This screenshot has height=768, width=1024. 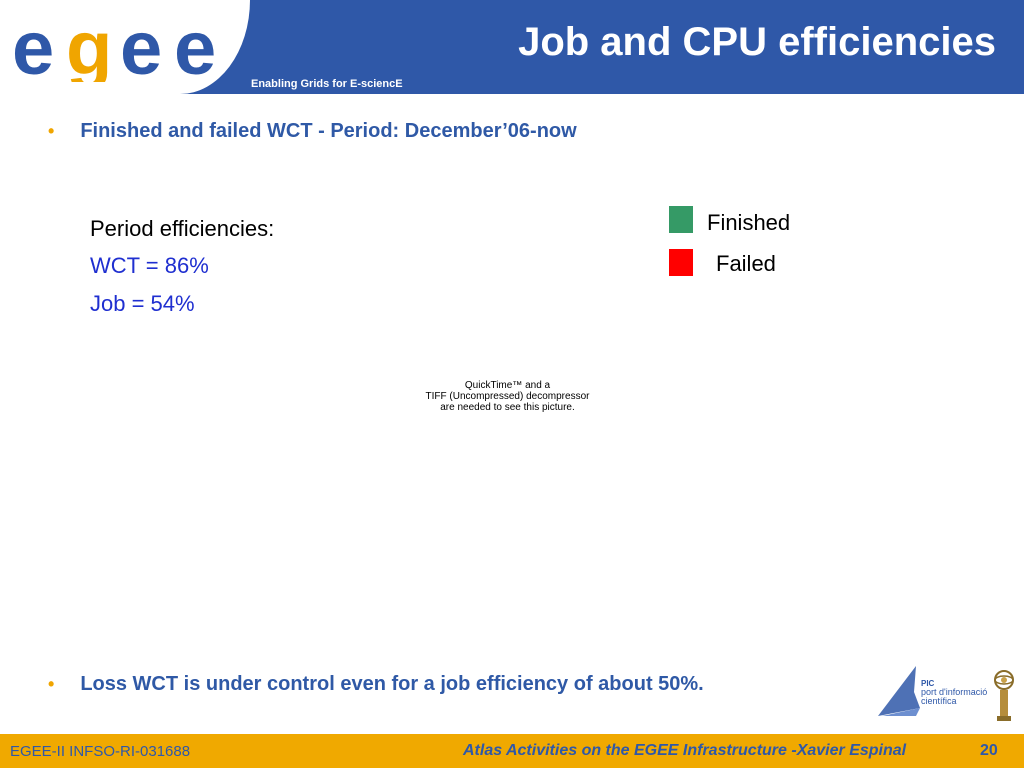 What do you see at coordinates (149, 265) in the screenshot?
I see `wct-efficiency: WCT = 86%` at bounding box center [149, 265].